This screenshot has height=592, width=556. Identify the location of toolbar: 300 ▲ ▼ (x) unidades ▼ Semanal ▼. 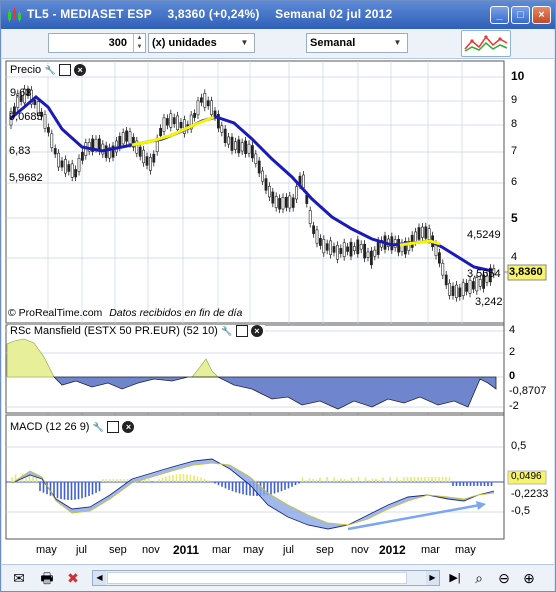
(278, 44).